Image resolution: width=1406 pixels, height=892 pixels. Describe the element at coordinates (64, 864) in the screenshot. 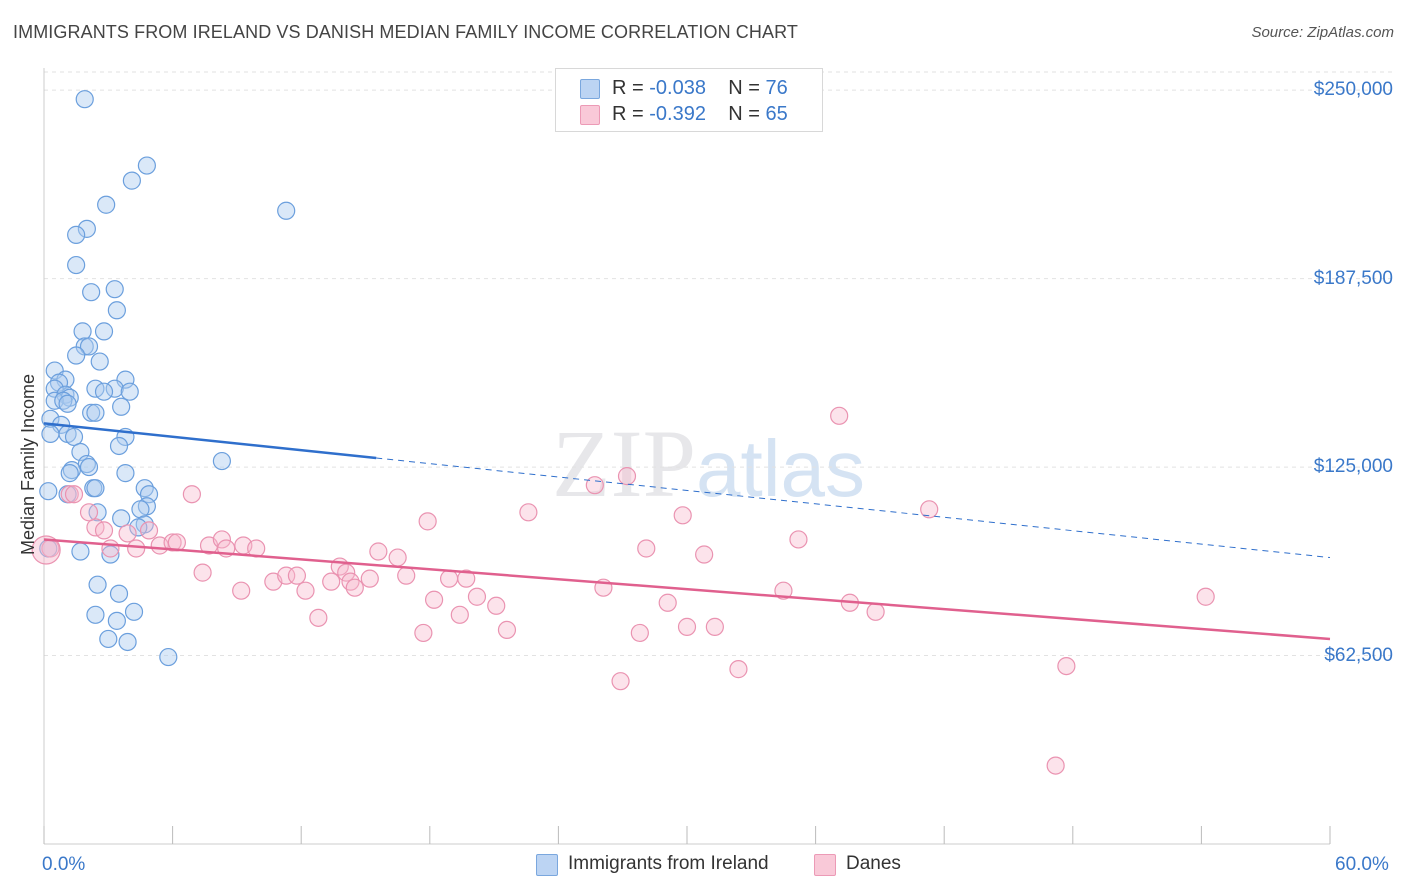

I see `x-tick-label-min: 0.0%` at that location.